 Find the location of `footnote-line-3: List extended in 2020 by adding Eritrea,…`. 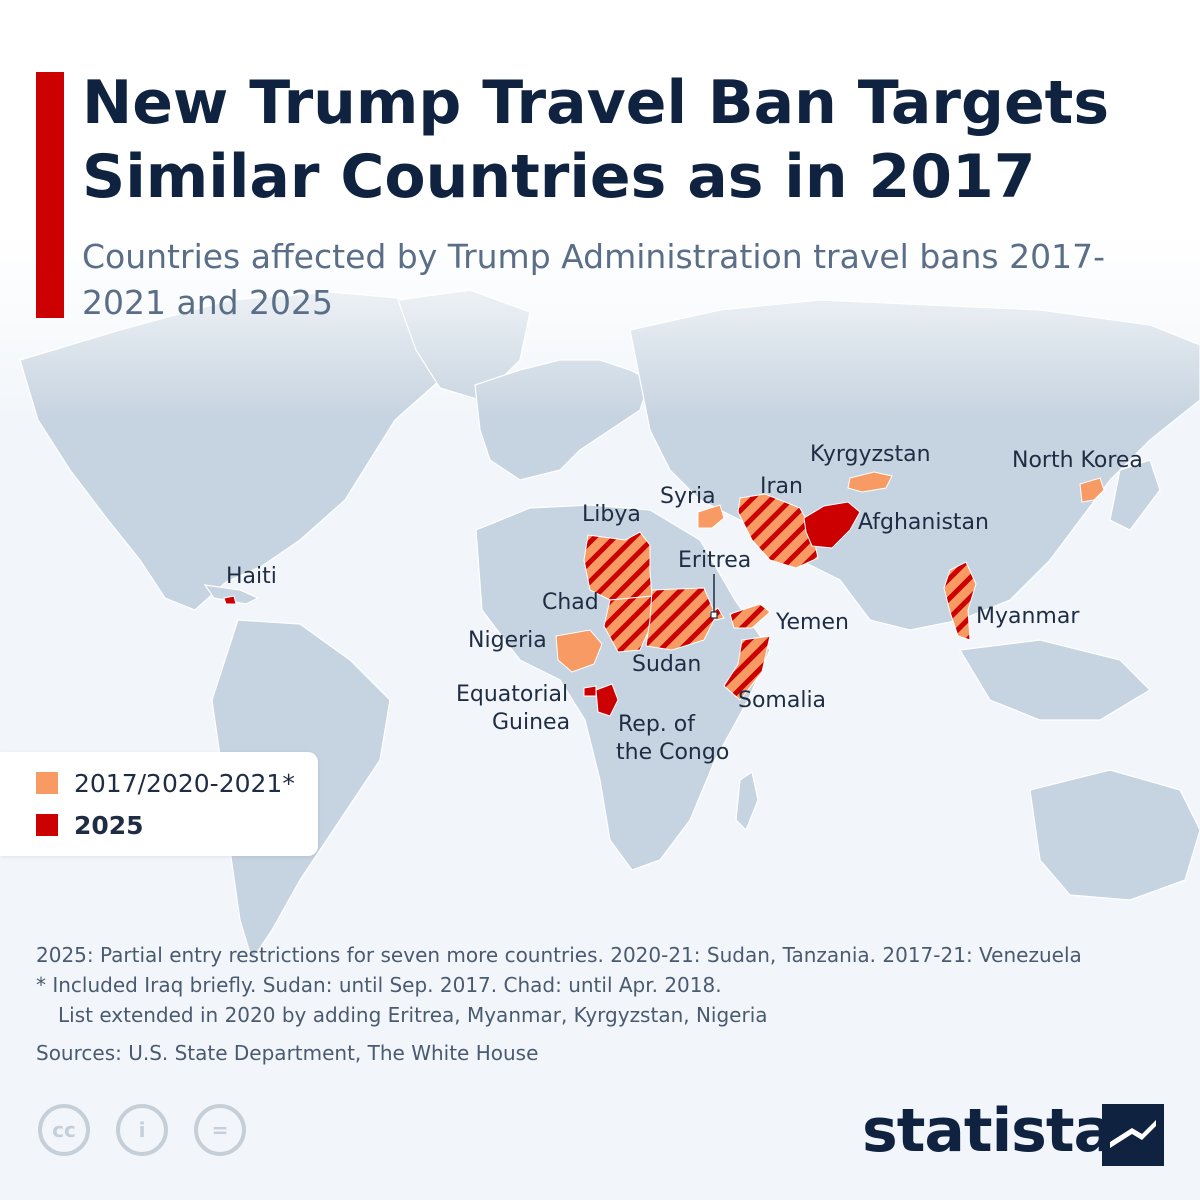

footnote-line-3: List extended in 2020 by adding Eritrea,… is located at coordinates (413, 1015).